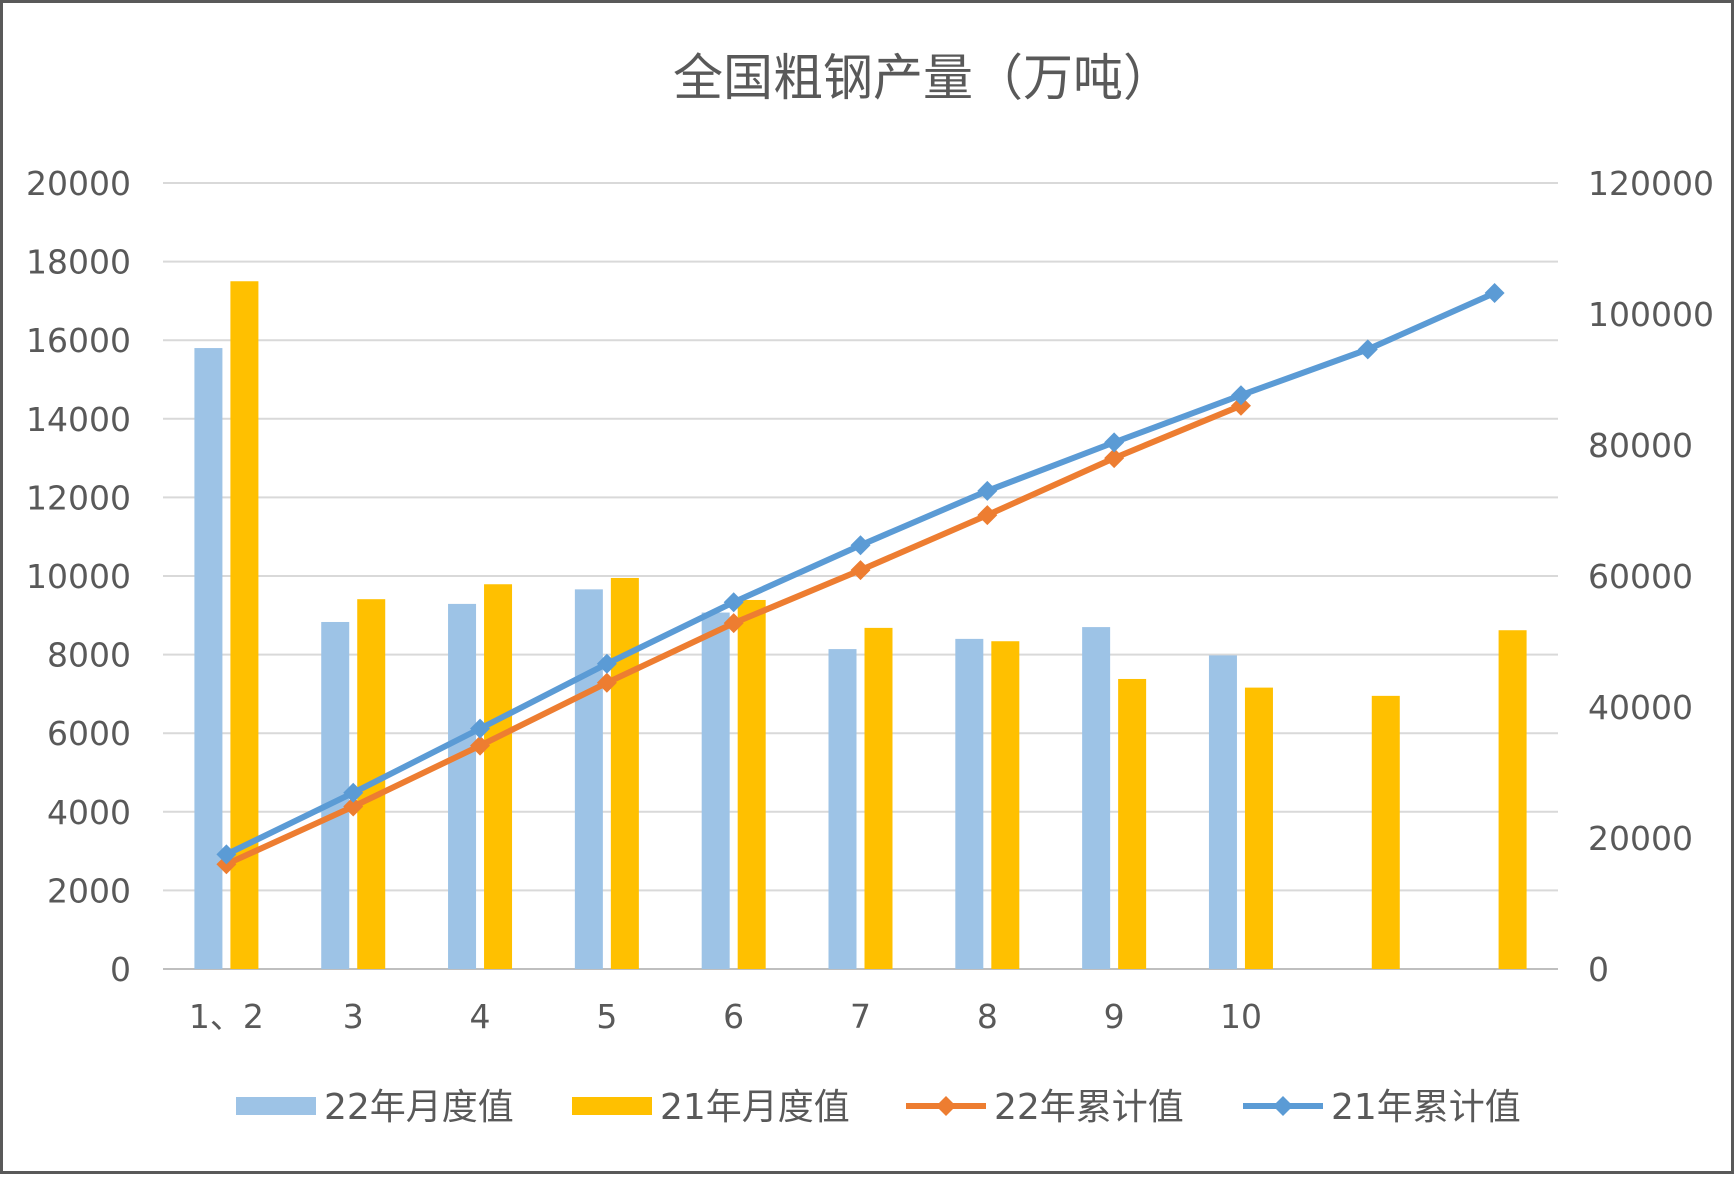 The width and height of the screenshot is (1734, 1177). Describe the element at coordinates (1640, 576) in the screenshot. I see `y-right-tick-label: 60000` at that location.